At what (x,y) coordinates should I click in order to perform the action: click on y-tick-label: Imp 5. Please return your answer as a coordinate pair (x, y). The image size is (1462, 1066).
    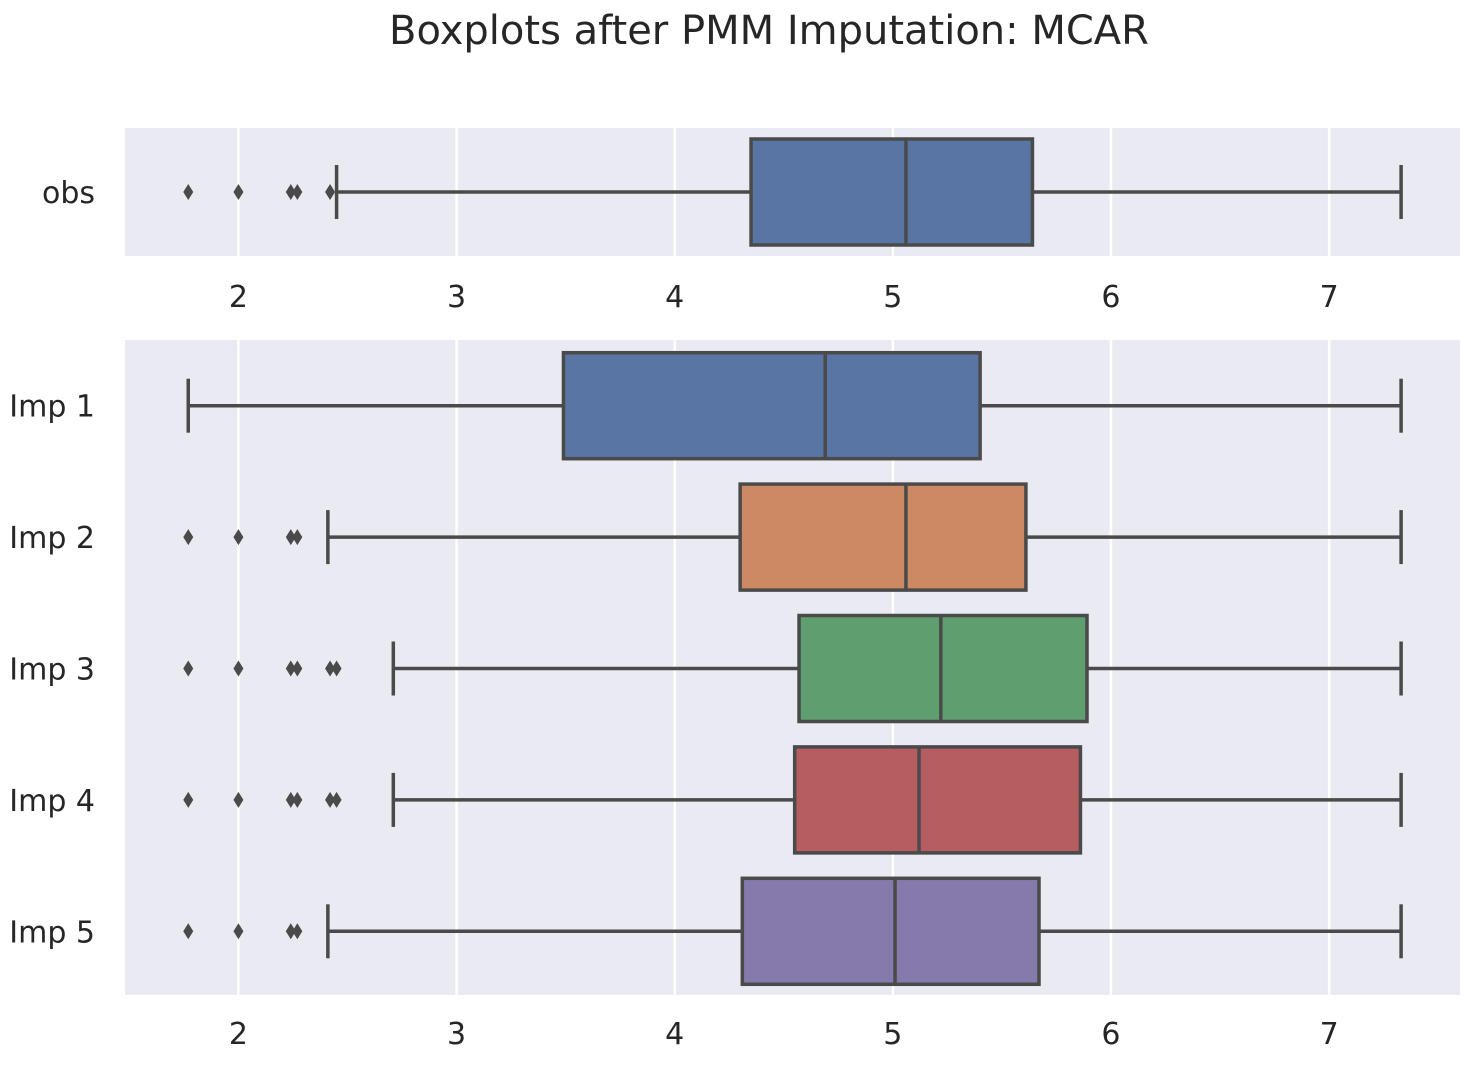
    Looking at the image, I should click on (52, 932).